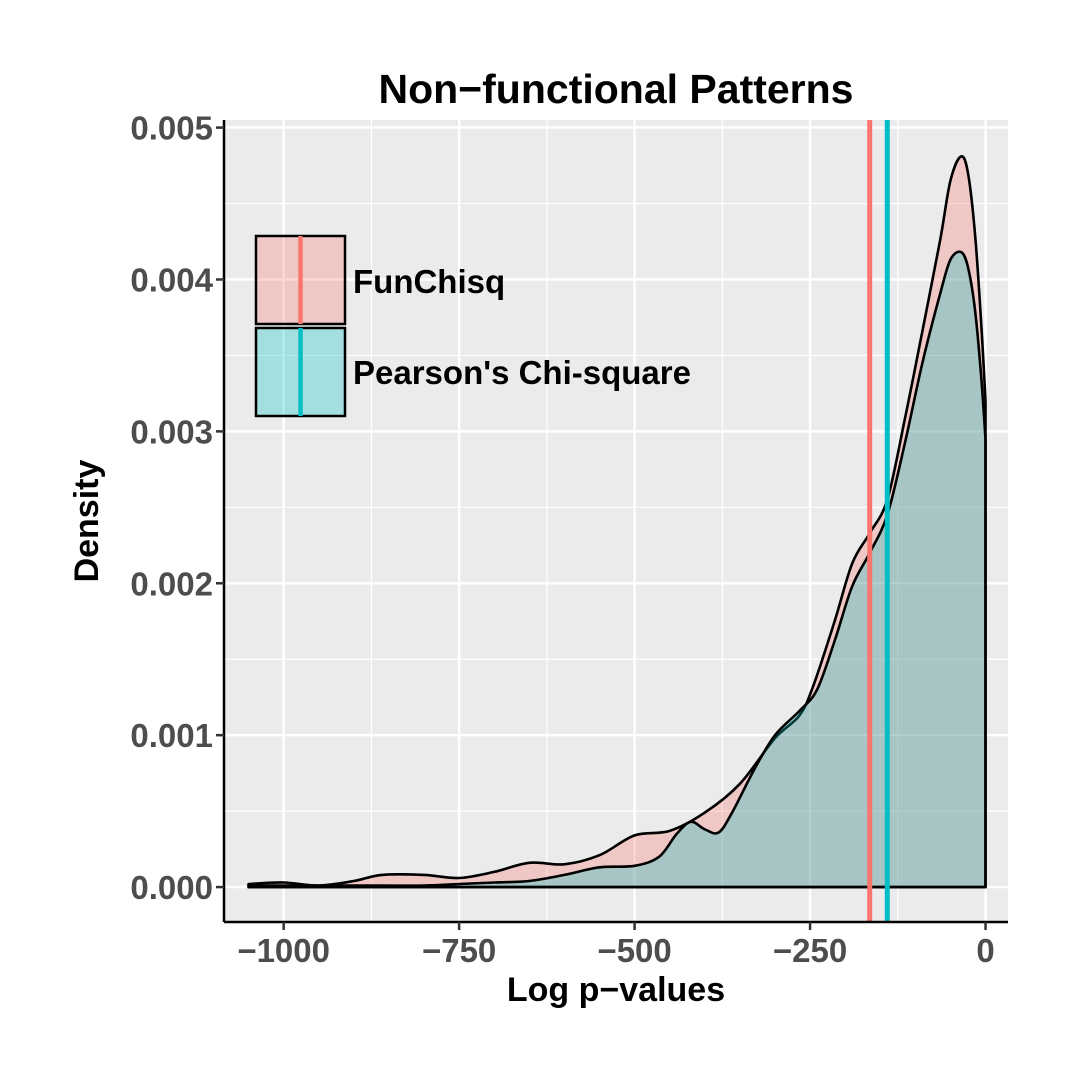  What do you see at coordinates (616, 89) in the screenshot?
I see `chart-title: Non−functional Patterns` at bounding box center [616, 89].